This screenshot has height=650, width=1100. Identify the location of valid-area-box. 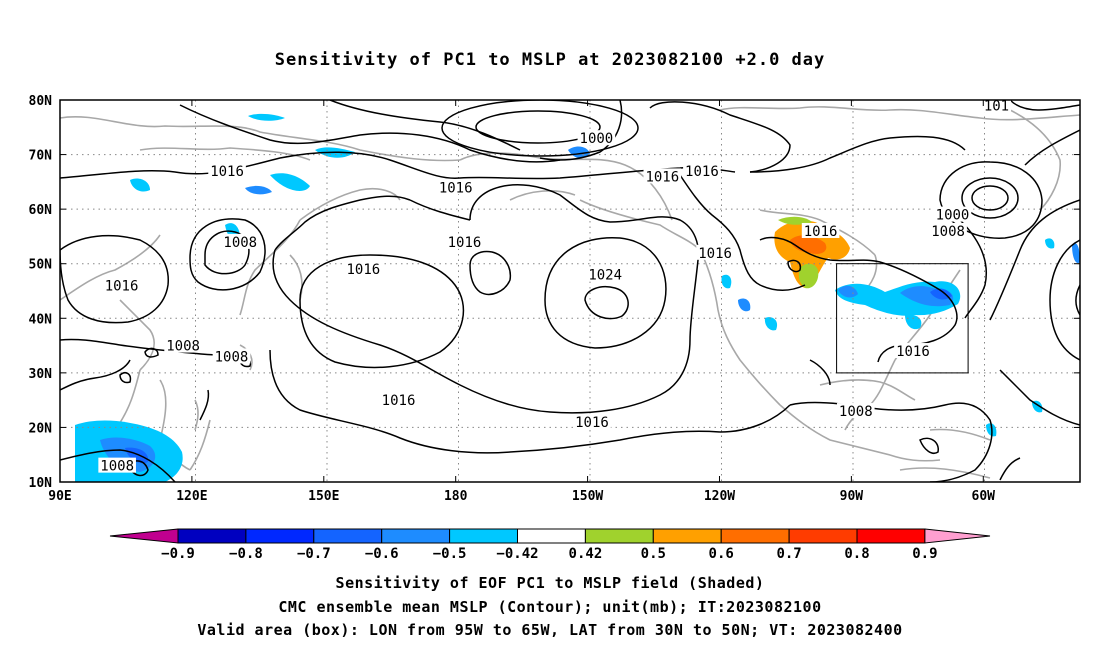
(902, 318).